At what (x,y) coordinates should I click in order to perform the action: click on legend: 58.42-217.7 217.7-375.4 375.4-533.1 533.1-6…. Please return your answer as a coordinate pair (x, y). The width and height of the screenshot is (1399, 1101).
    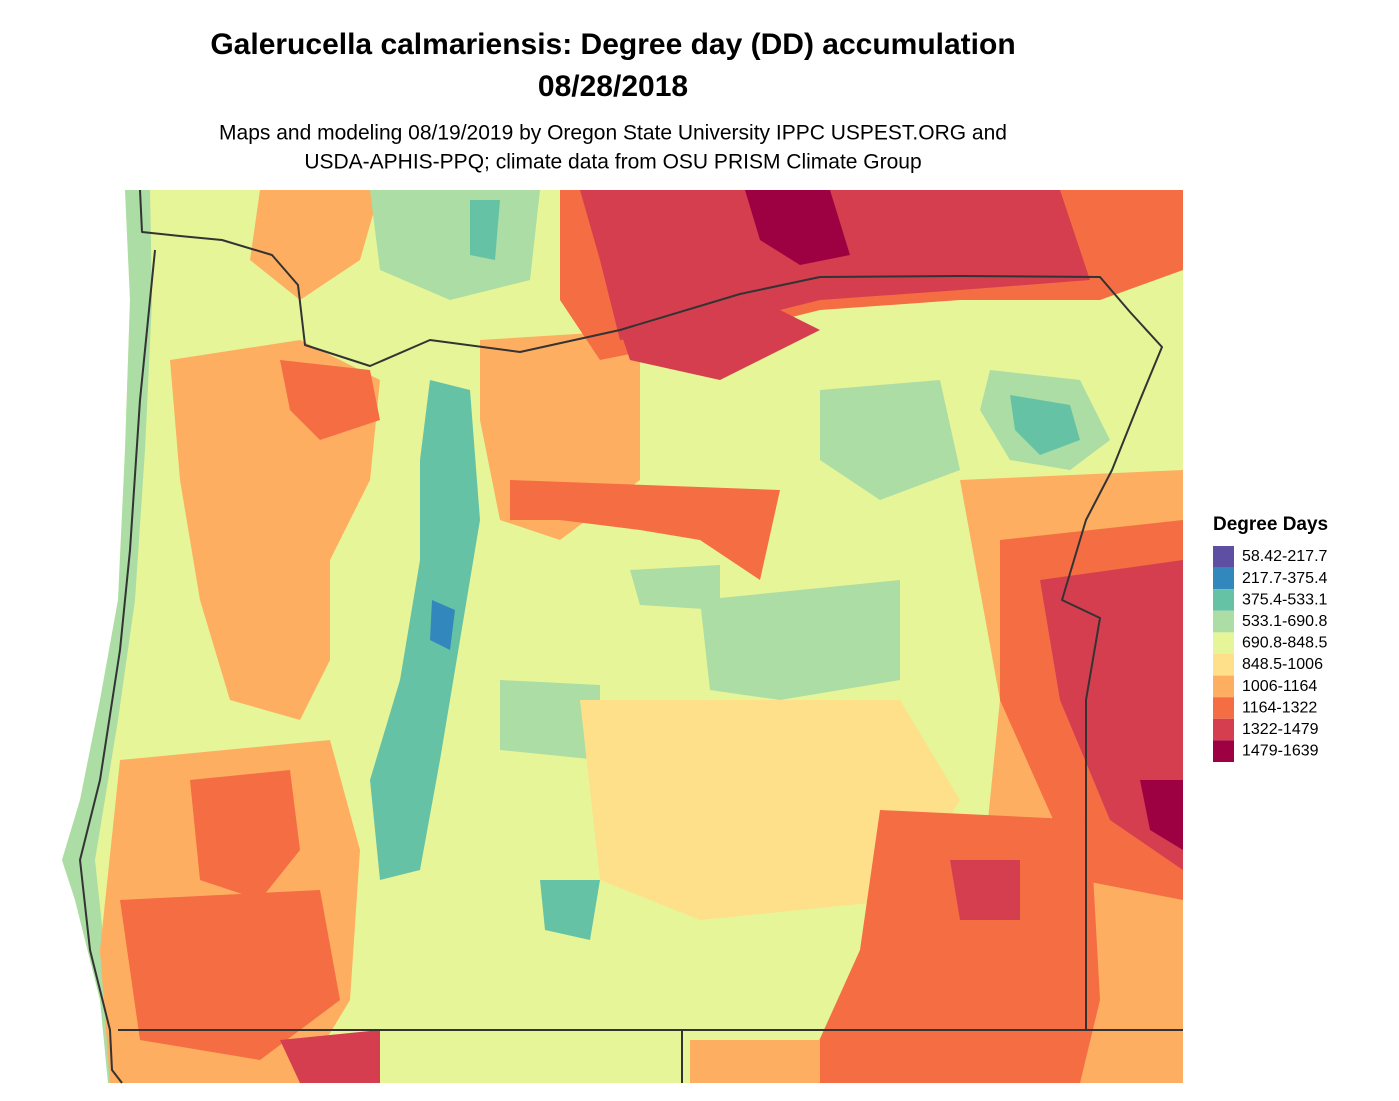
    Looking at the image, I should click on (1270, 654).